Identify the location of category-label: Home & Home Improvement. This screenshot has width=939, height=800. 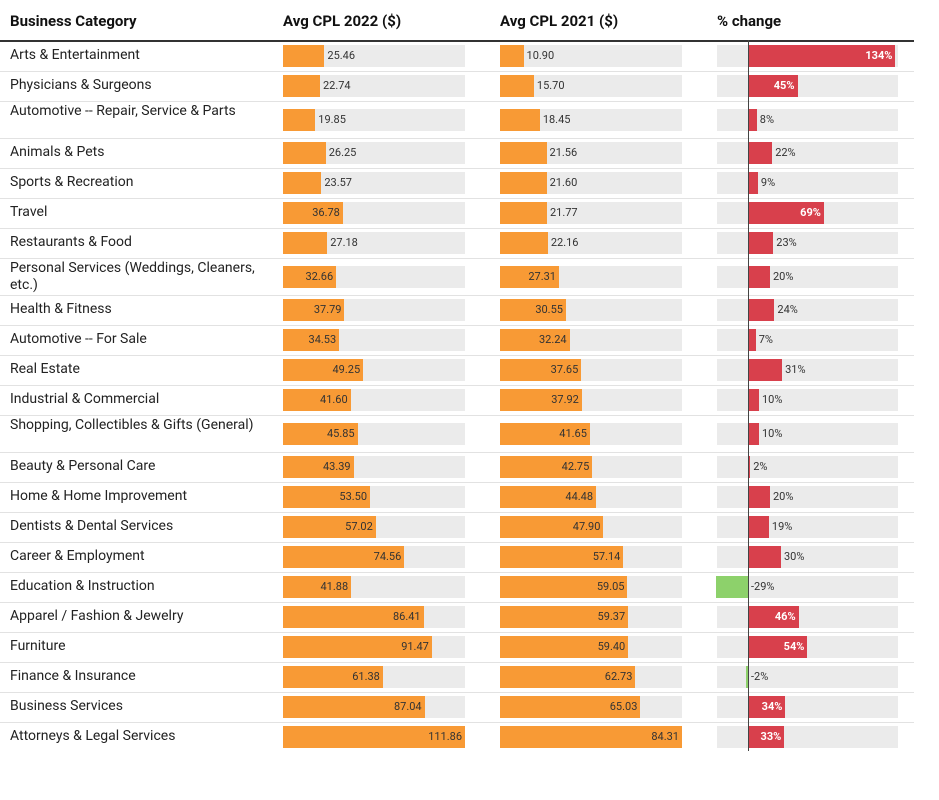
(99, 496).